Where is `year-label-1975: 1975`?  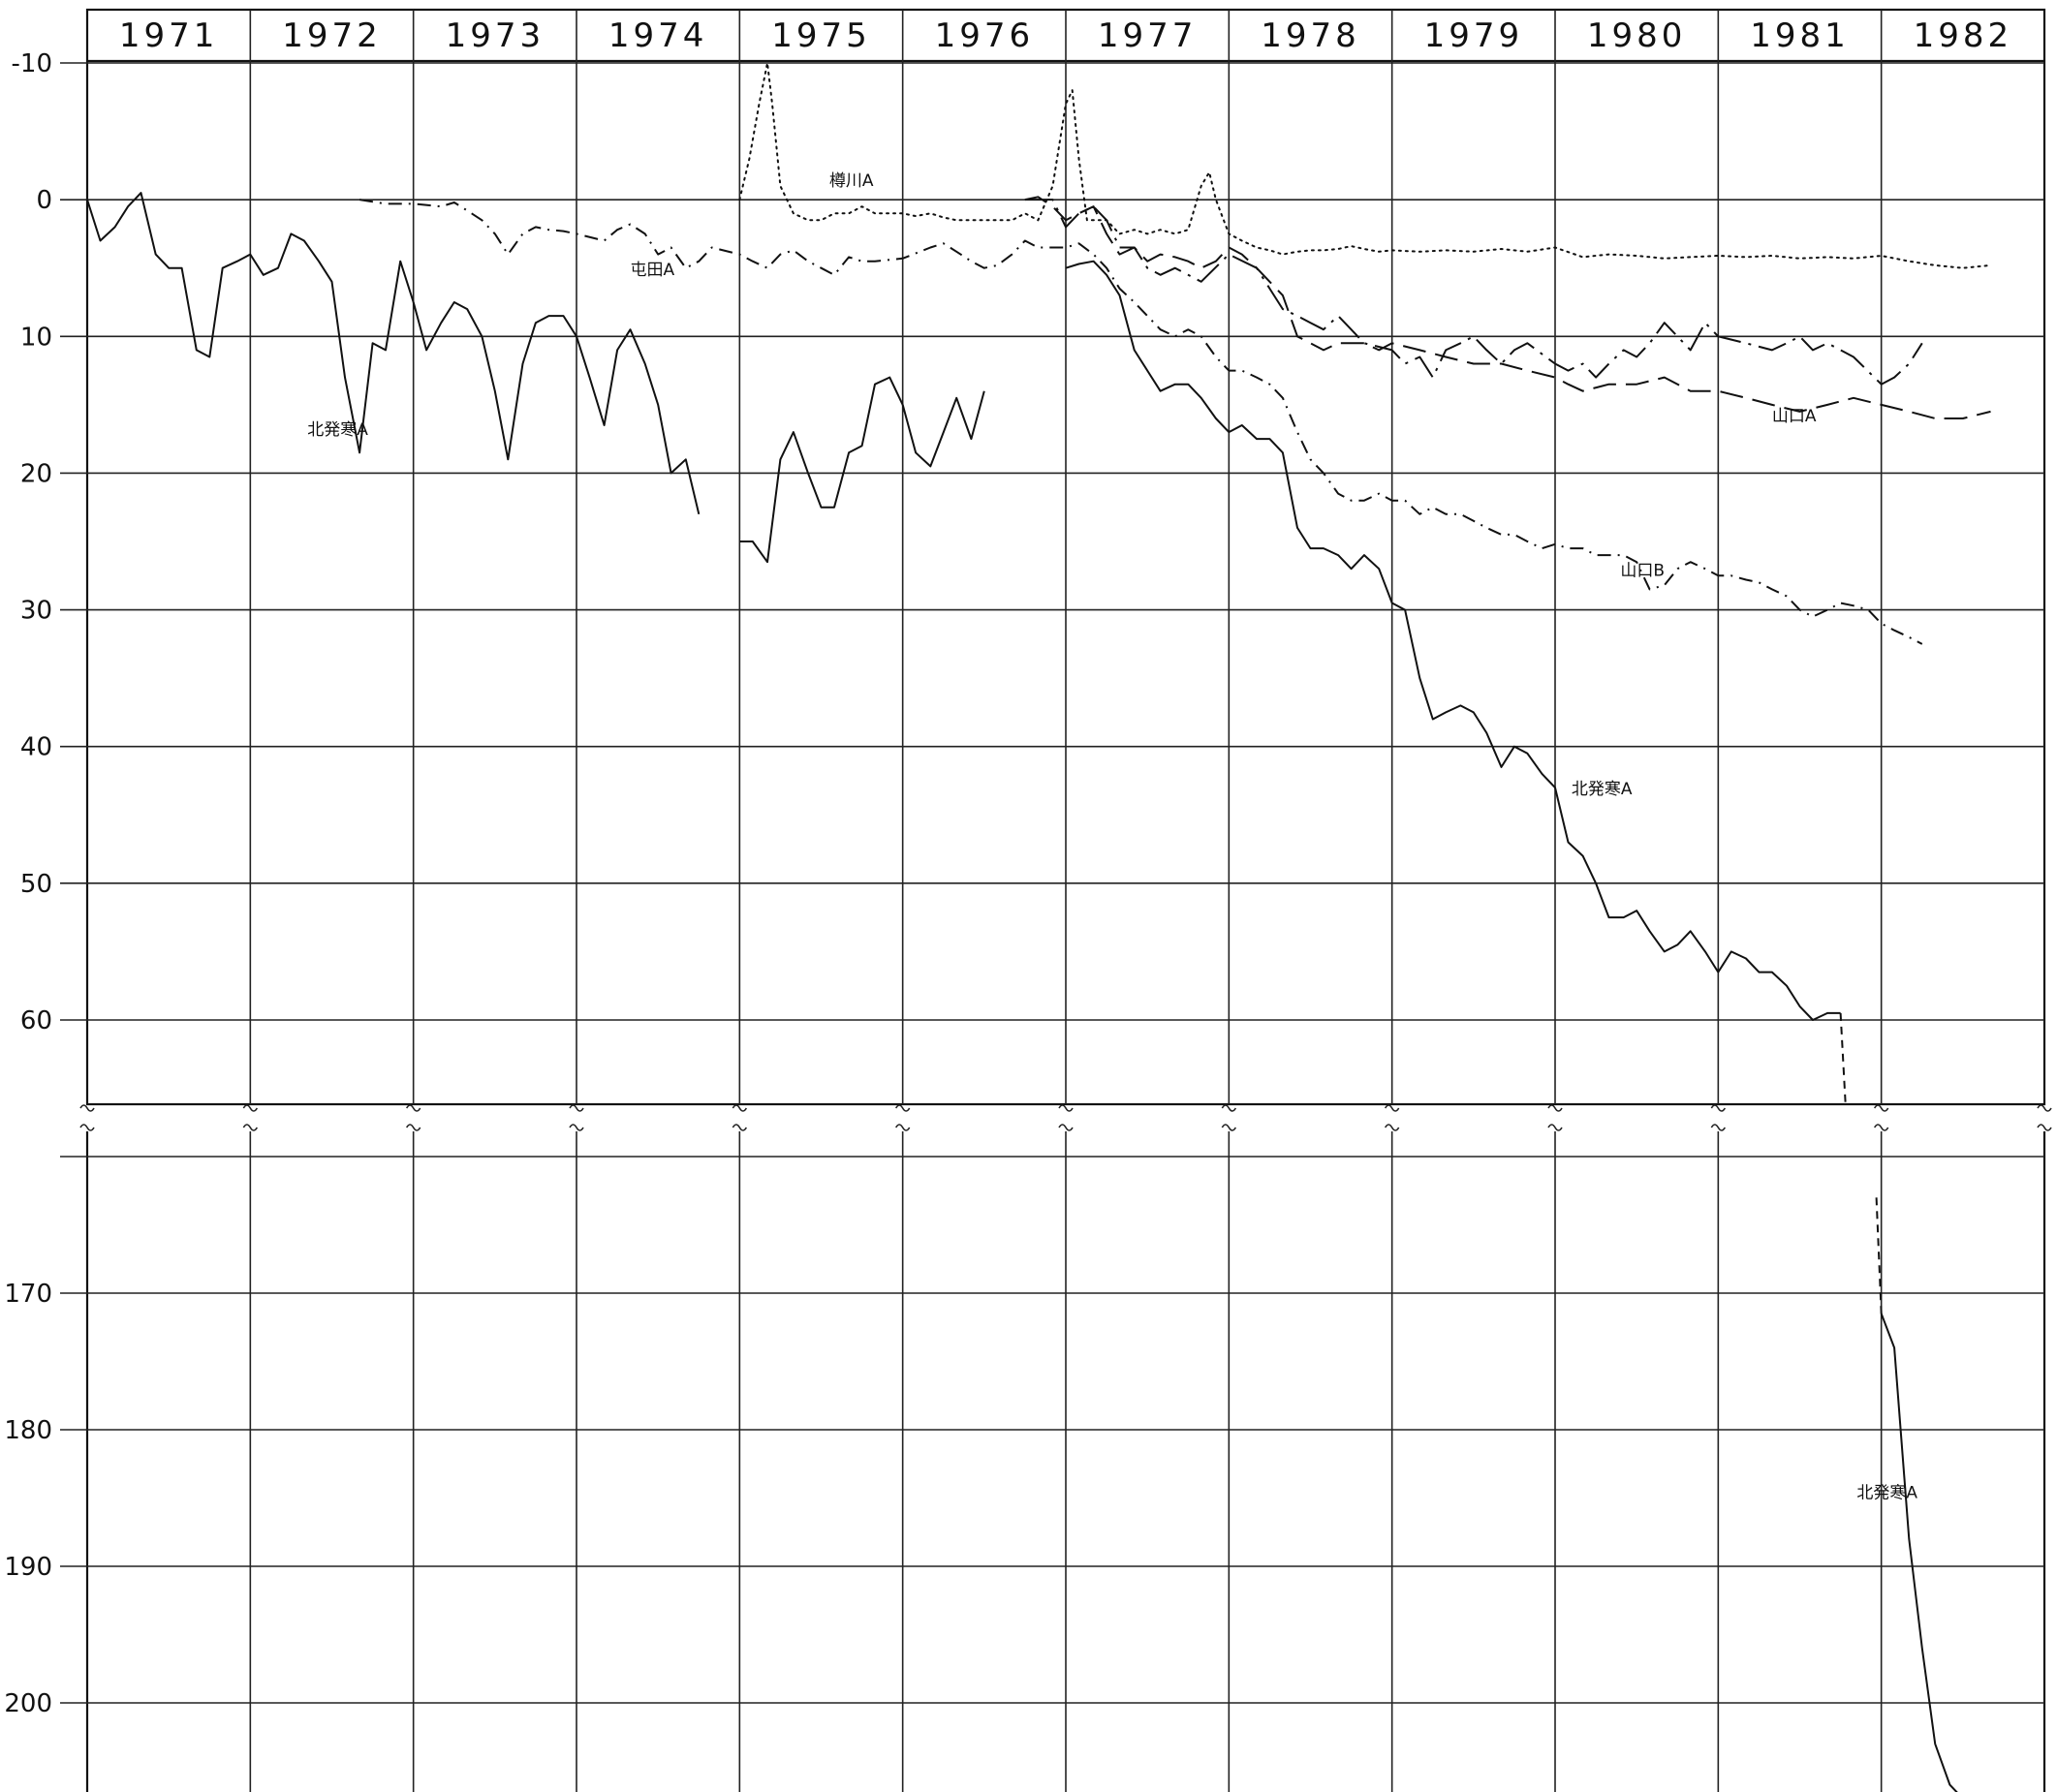
year-label-1975: 1975 is located at coordinates (821, 35).